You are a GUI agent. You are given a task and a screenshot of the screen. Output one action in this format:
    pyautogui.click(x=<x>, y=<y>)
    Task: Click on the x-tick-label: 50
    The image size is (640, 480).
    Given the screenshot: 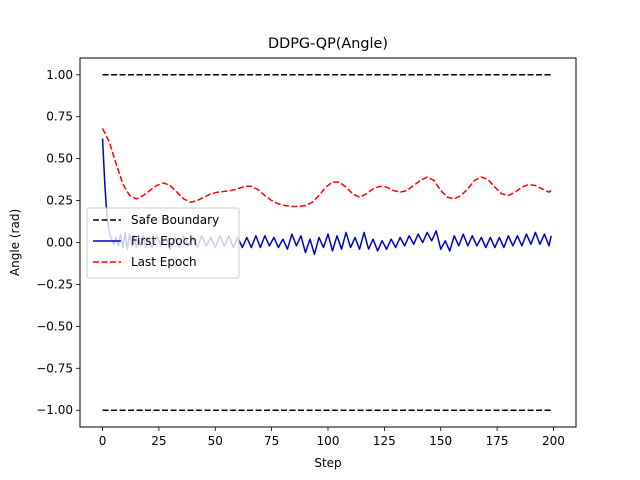 What is the action you would take?
    pyautogui.click(x=215, y=441)
    